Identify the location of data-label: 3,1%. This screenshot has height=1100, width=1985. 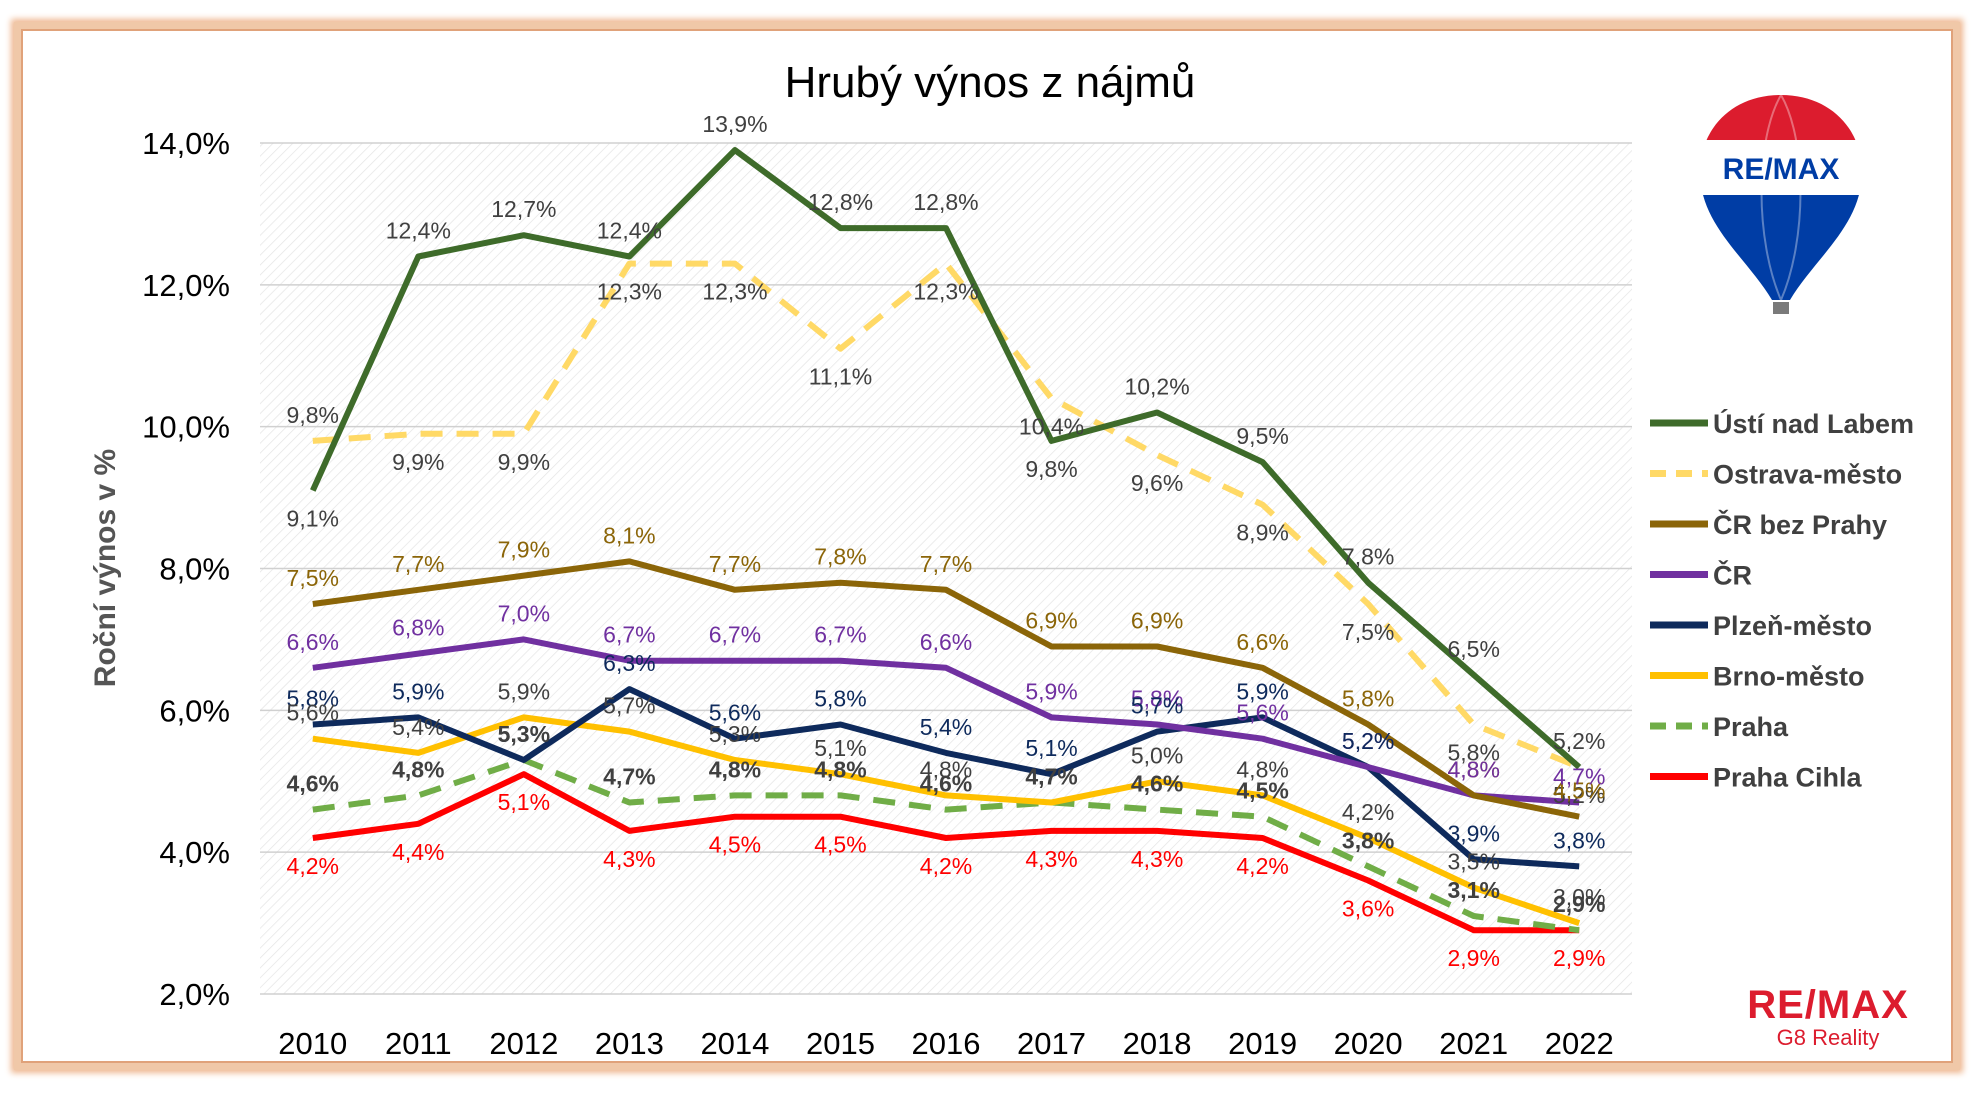
(1473, 890).